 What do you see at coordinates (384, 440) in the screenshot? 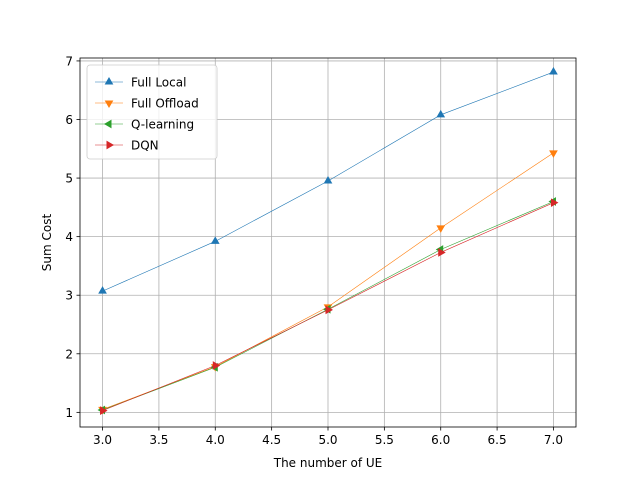
I see `x-tick-label: 5.5` at bounding box center [384, 440].